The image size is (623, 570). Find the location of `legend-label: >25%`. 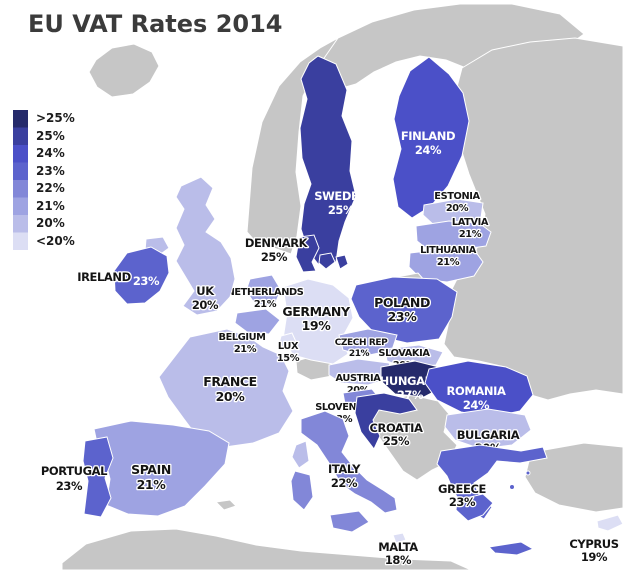

legend-label: >25% is located at coordinates (55, 118).